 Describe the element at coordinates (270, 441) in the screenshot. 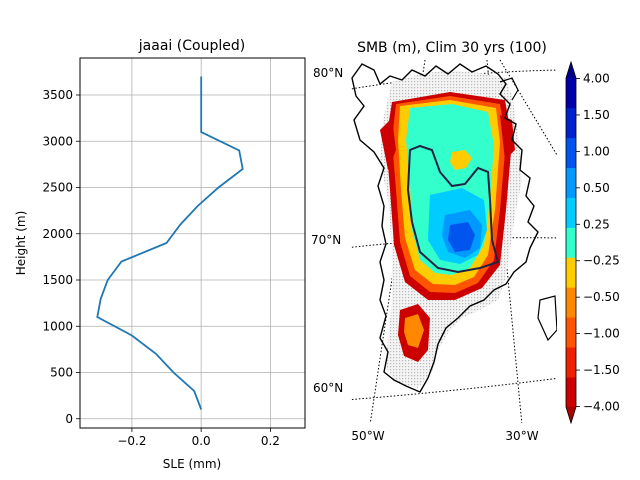

I see `x-tick-label: 0.2` at that location.